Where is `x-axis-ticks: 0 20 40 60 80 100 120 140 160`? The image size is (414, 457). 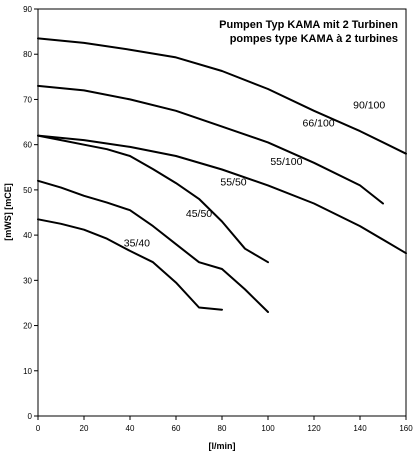 x-axis-ticks: 0 20 40 60 80 100 120 140 160 is located at coordinates (224, 424).